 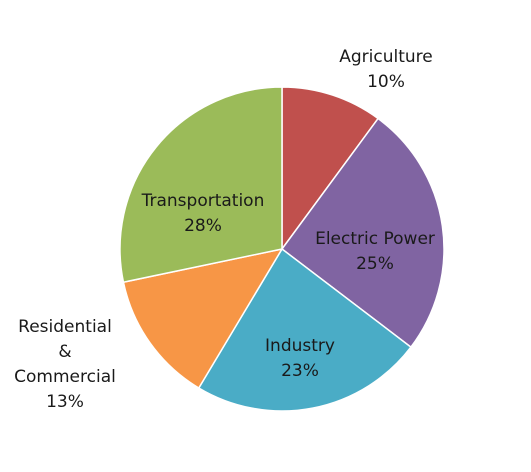 What do you see at coordinates (64, 352) in the screenshot?
I see `slice-name-residential-commercial: &` at bounding box center [64, 352].